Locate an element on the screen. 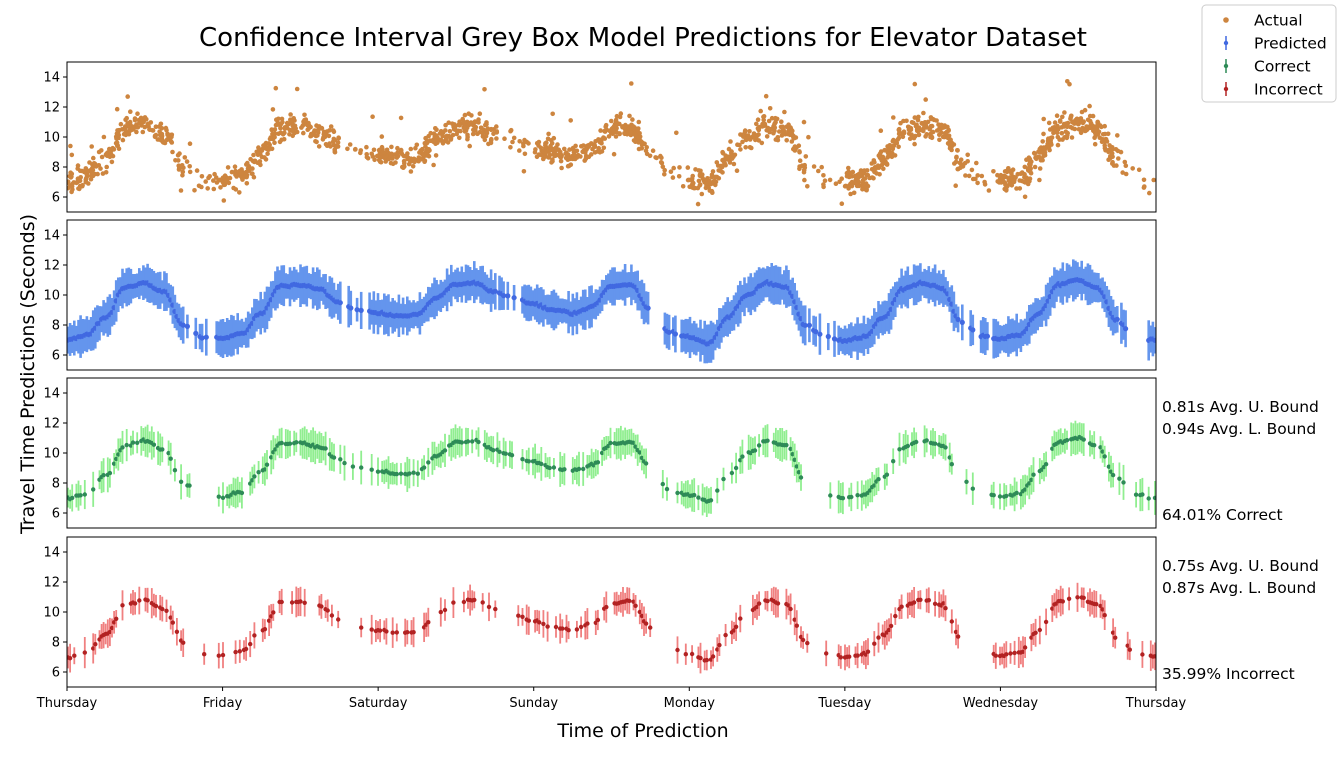 The height and width of the screenshot is (759, 1344). y-tick-label: 8 is located at coordinates (56, 643).